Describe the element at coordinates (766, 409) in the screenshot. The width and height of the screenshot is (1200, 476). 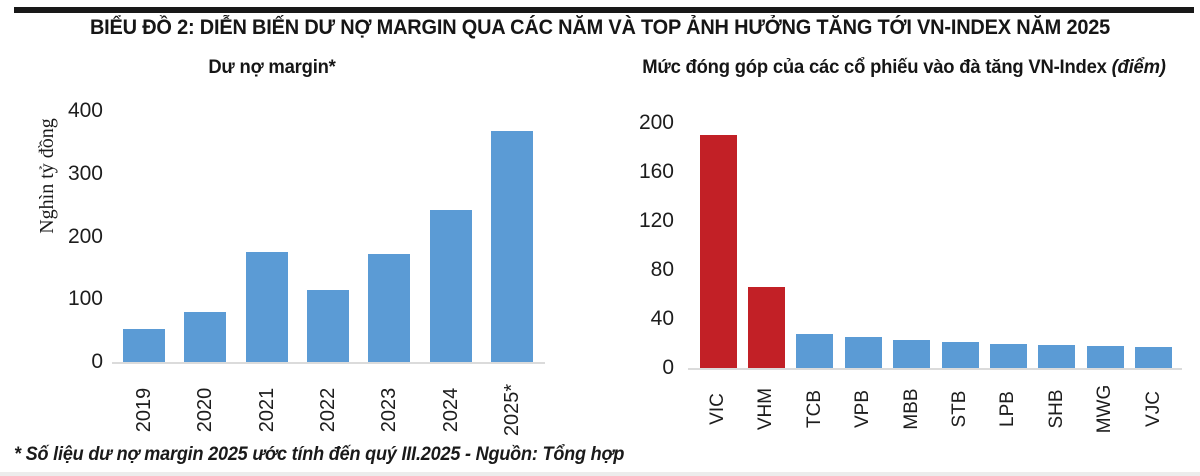
I see `x-axis-label-VHM: VHM` at that location.